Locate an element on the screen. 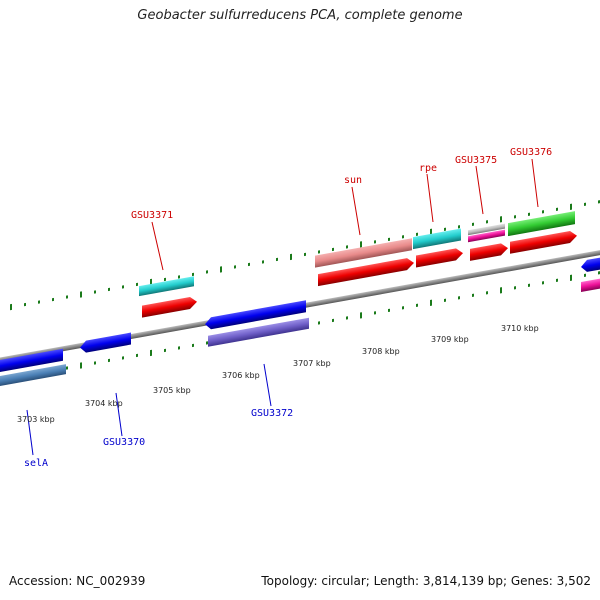 This screenshot has width=600, height=600. forward-gene-gsu3375 is located at coordinates (489, 251).